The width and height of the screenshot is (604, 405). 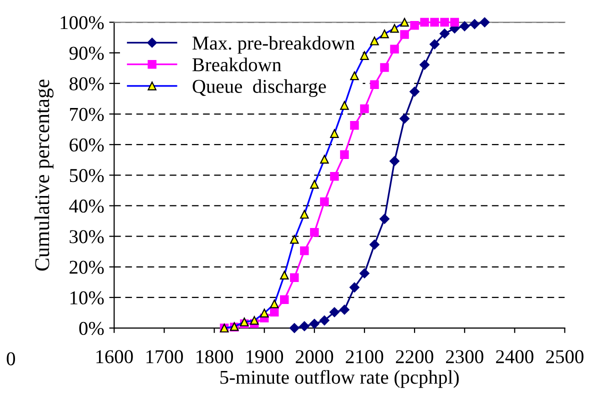 What do you see at coordinates (339, 379) in the screenshot?
I see `x-axis-title: 5-minute outflow rate (pcphpl)` at bounding box center [339, 379].